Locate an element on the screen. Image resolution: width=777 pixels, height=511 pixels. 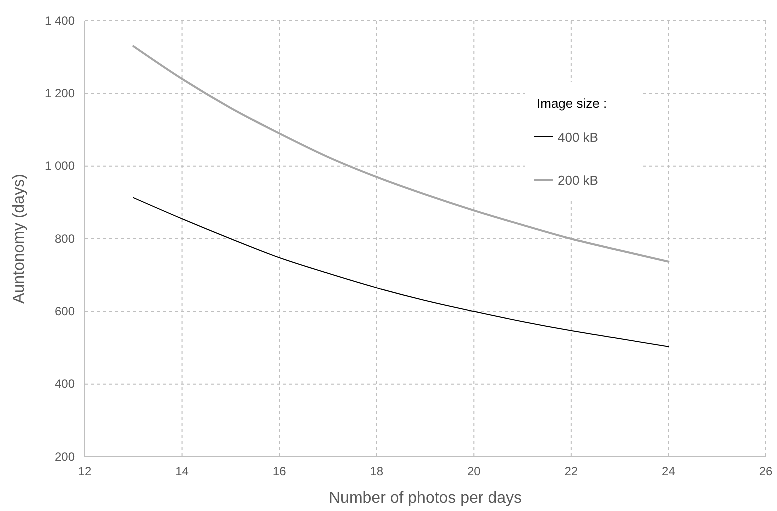
y-axis-title: Auntonomy (days) is located at coordinates (19, 239).